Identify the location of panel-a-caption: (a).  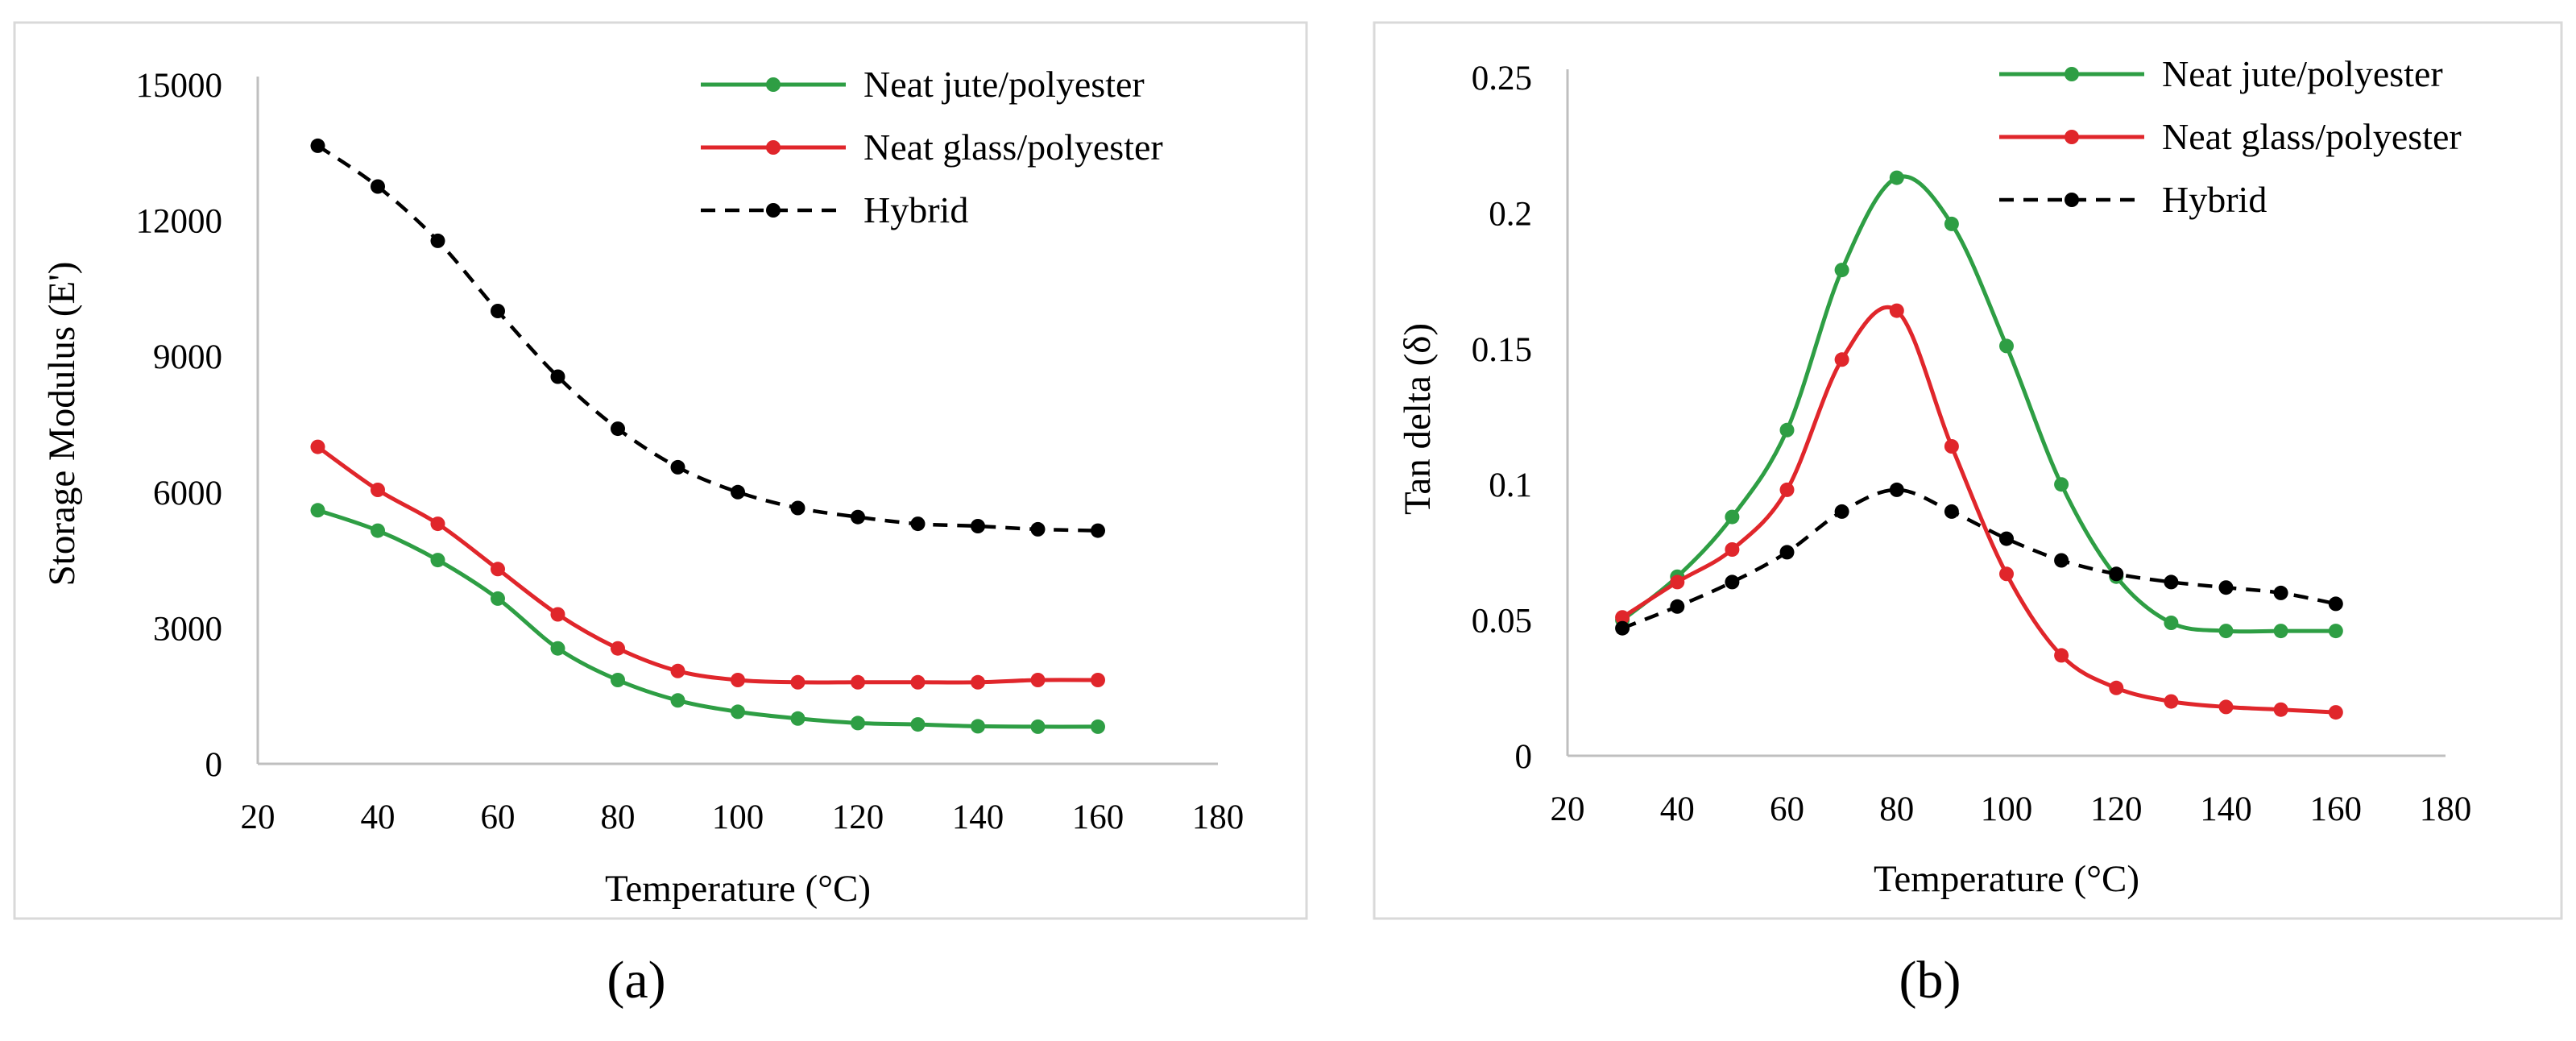
(636, 980).